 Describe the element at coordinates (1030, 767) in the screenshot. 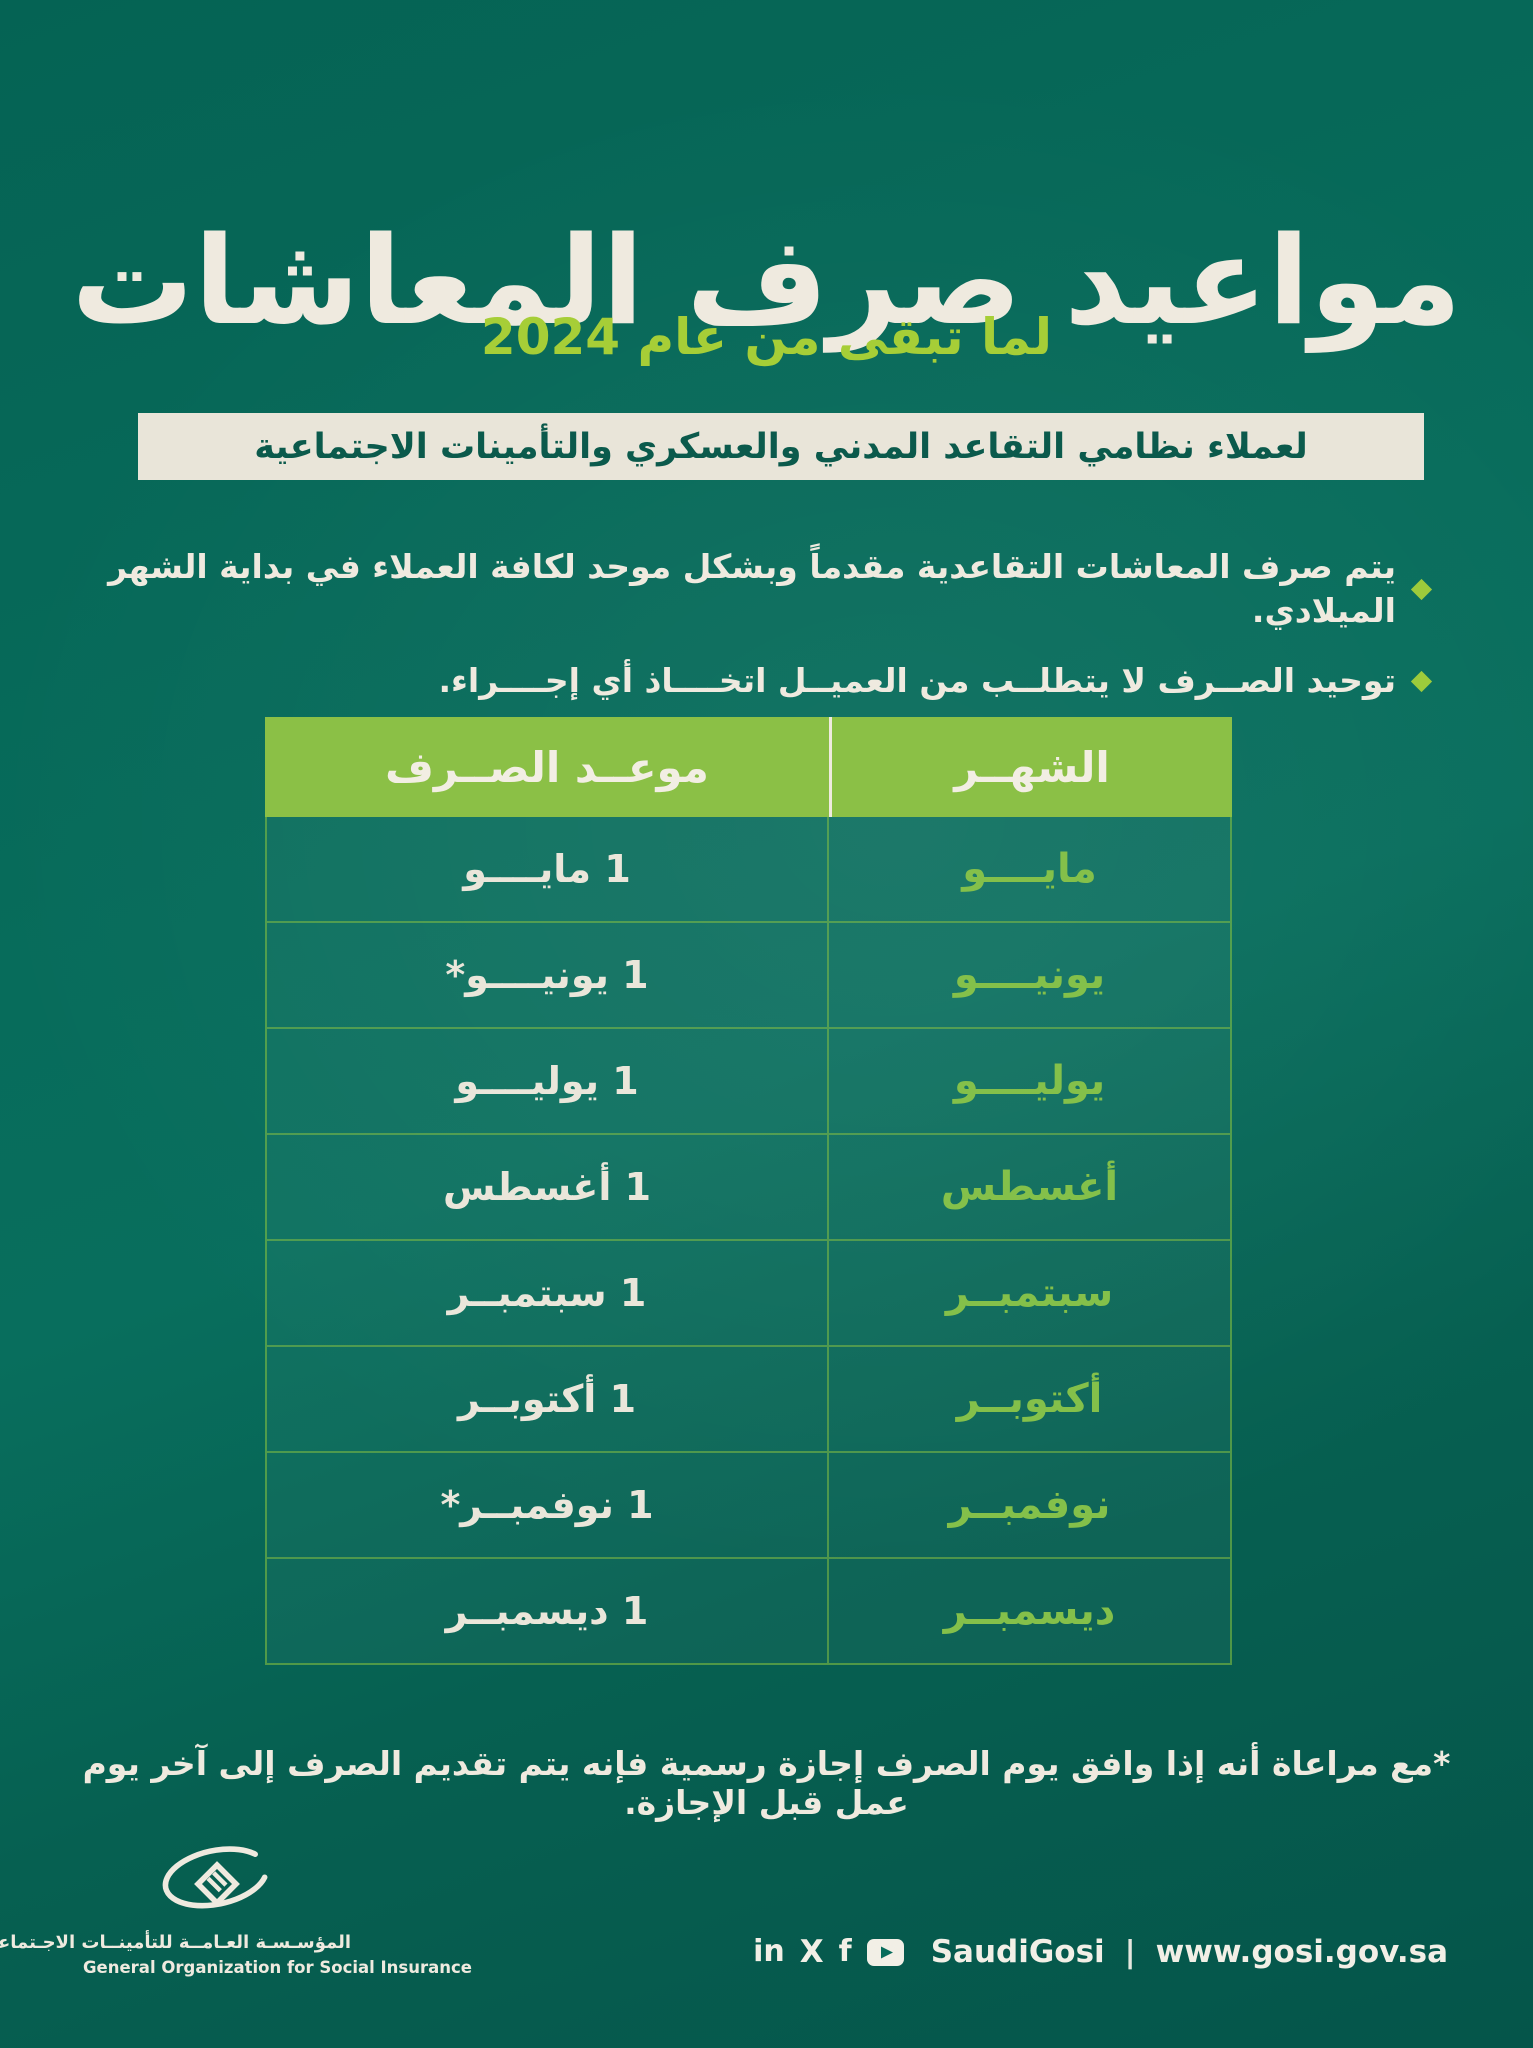

I see `header-cell-month: الشهــر` at that location.